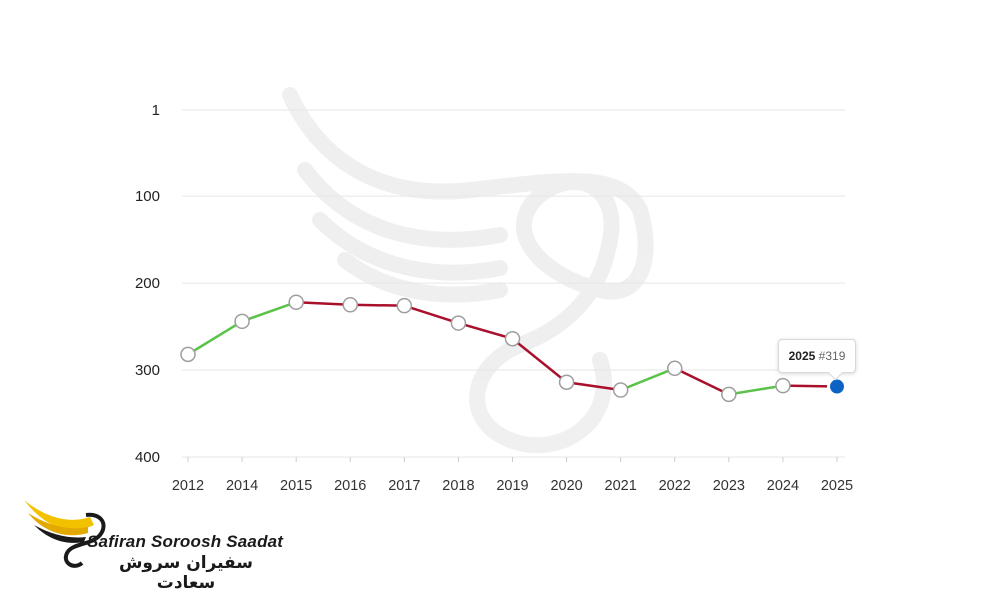 This screenshot has height=600, width=1000. Describe the element at coordinates (242, 486) in the screenshot. I see `x-tick-label: 2014` at that location.